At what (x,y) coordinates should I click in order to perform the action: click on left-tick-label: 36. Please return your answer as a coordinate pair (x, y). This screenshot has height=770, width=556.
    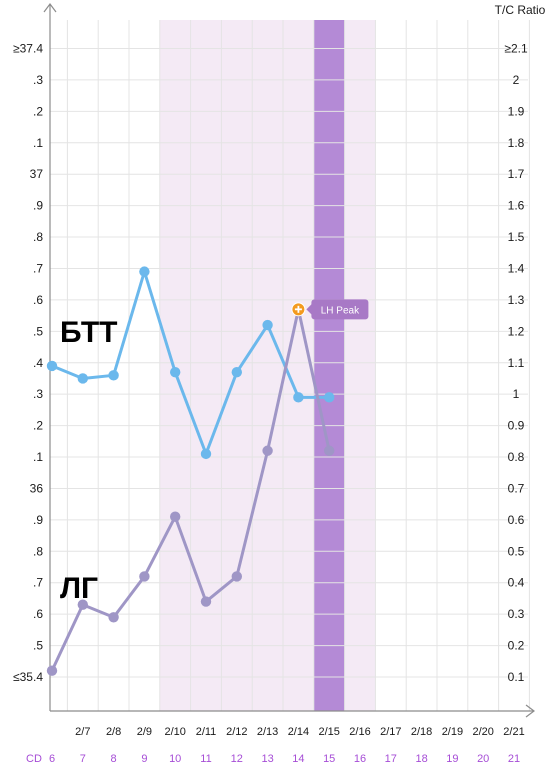
    Looking at the image, I should click on (37, 488).